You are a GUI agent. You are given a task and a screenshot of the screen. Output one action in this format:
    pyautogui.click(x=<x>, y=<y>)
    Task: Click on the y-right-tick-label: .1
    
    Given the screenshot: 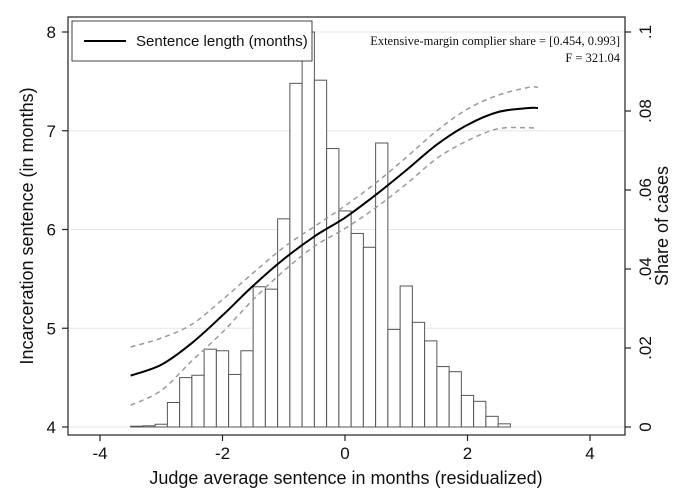 What is the action you would take?
    pyautogui.click(x=645, y=32)
    